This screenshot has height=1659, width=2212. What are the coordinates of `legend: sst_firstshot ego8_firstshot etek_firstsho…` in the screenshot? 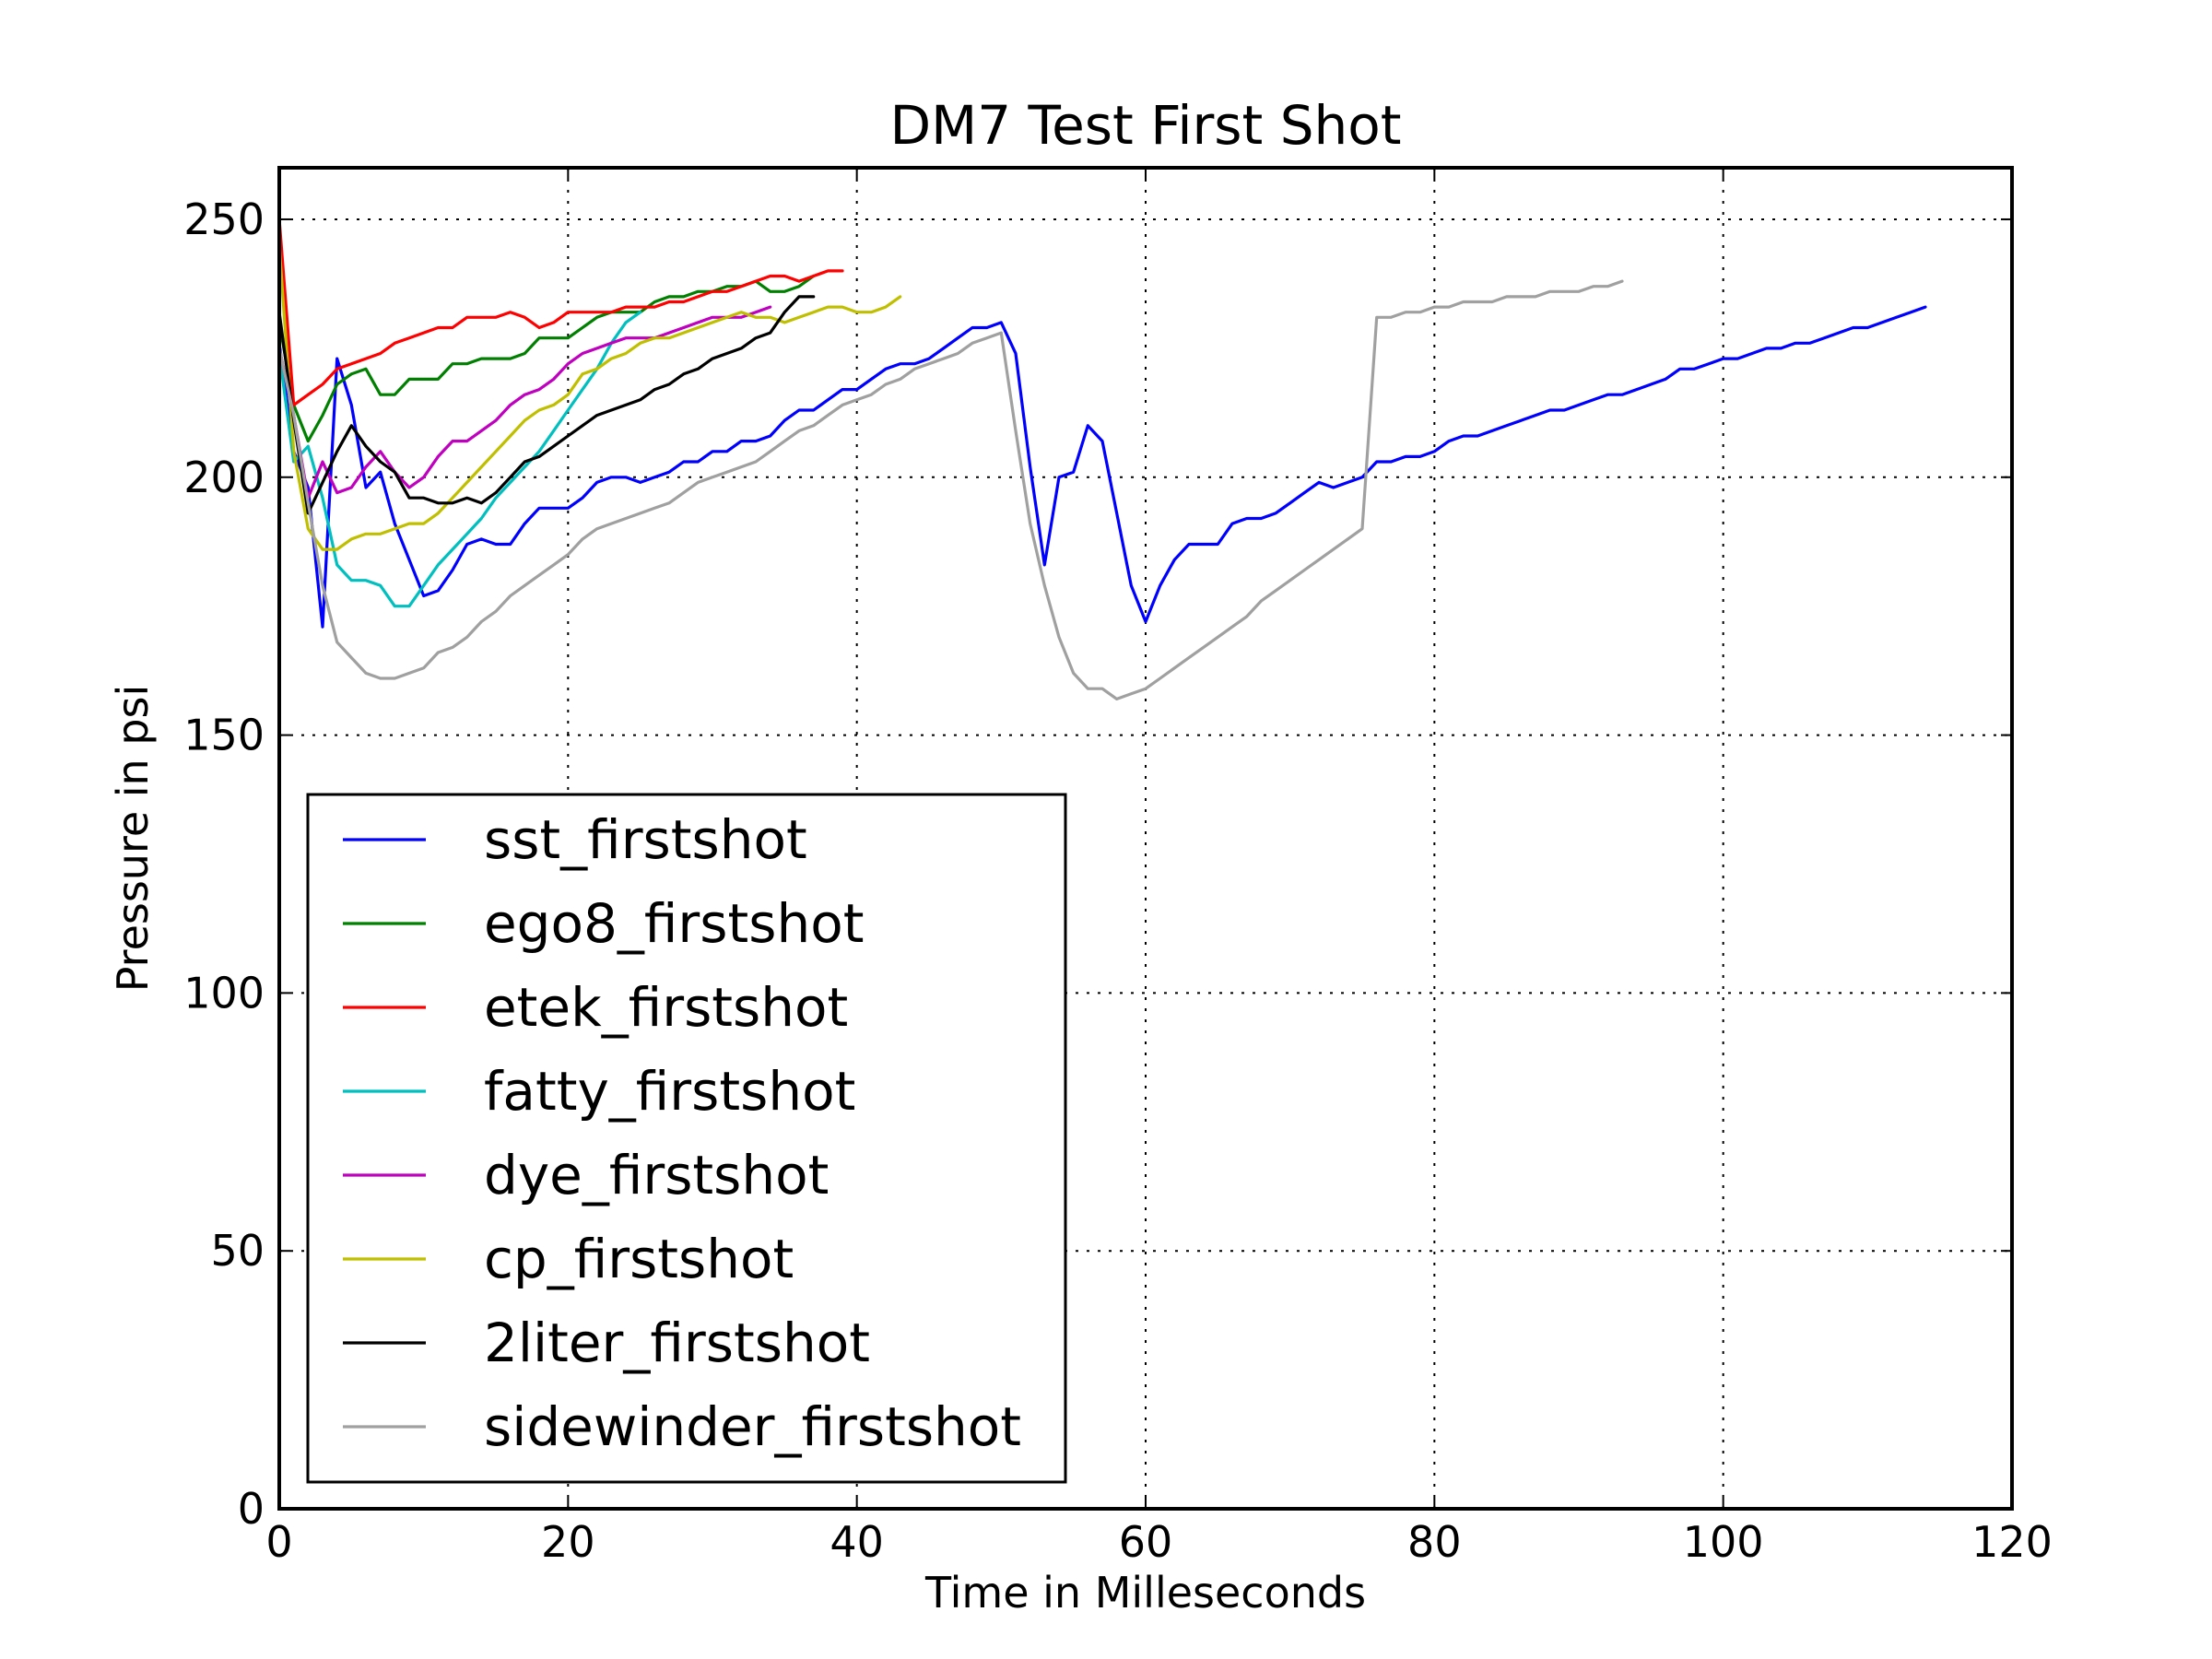 It's located at (686, 1138).